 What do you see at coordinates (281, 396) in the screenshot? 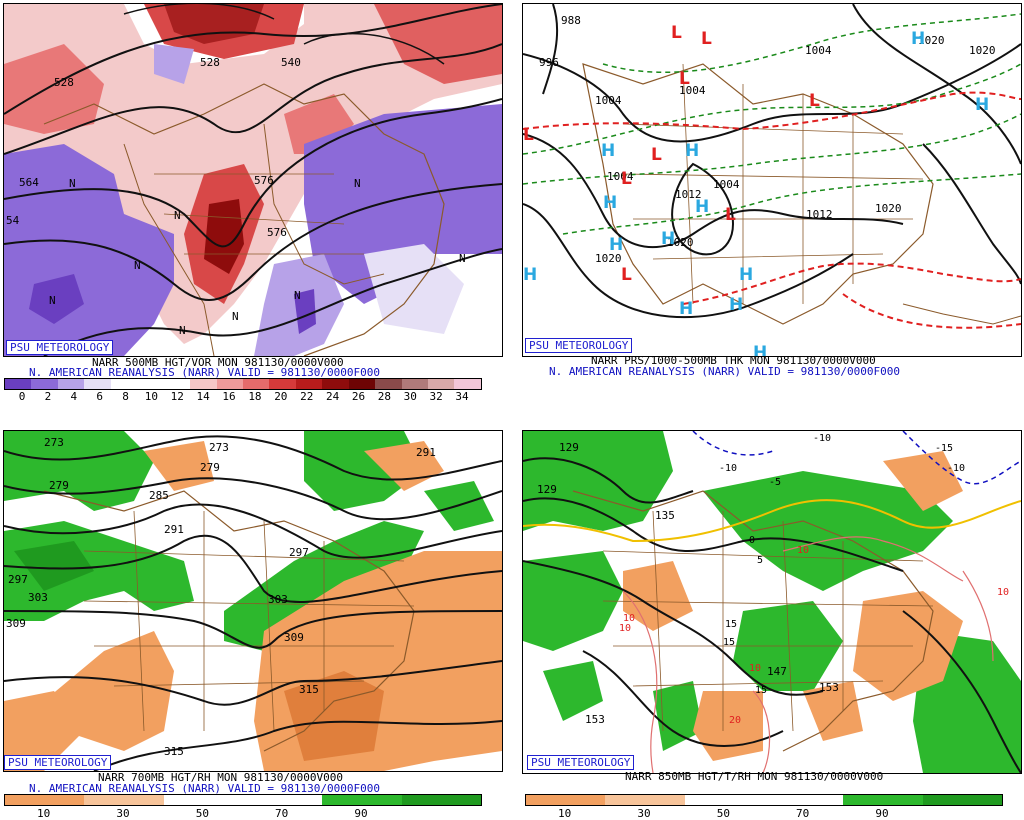
I see `colorbar-tick-label: 20` at bounding box center [281, 396].